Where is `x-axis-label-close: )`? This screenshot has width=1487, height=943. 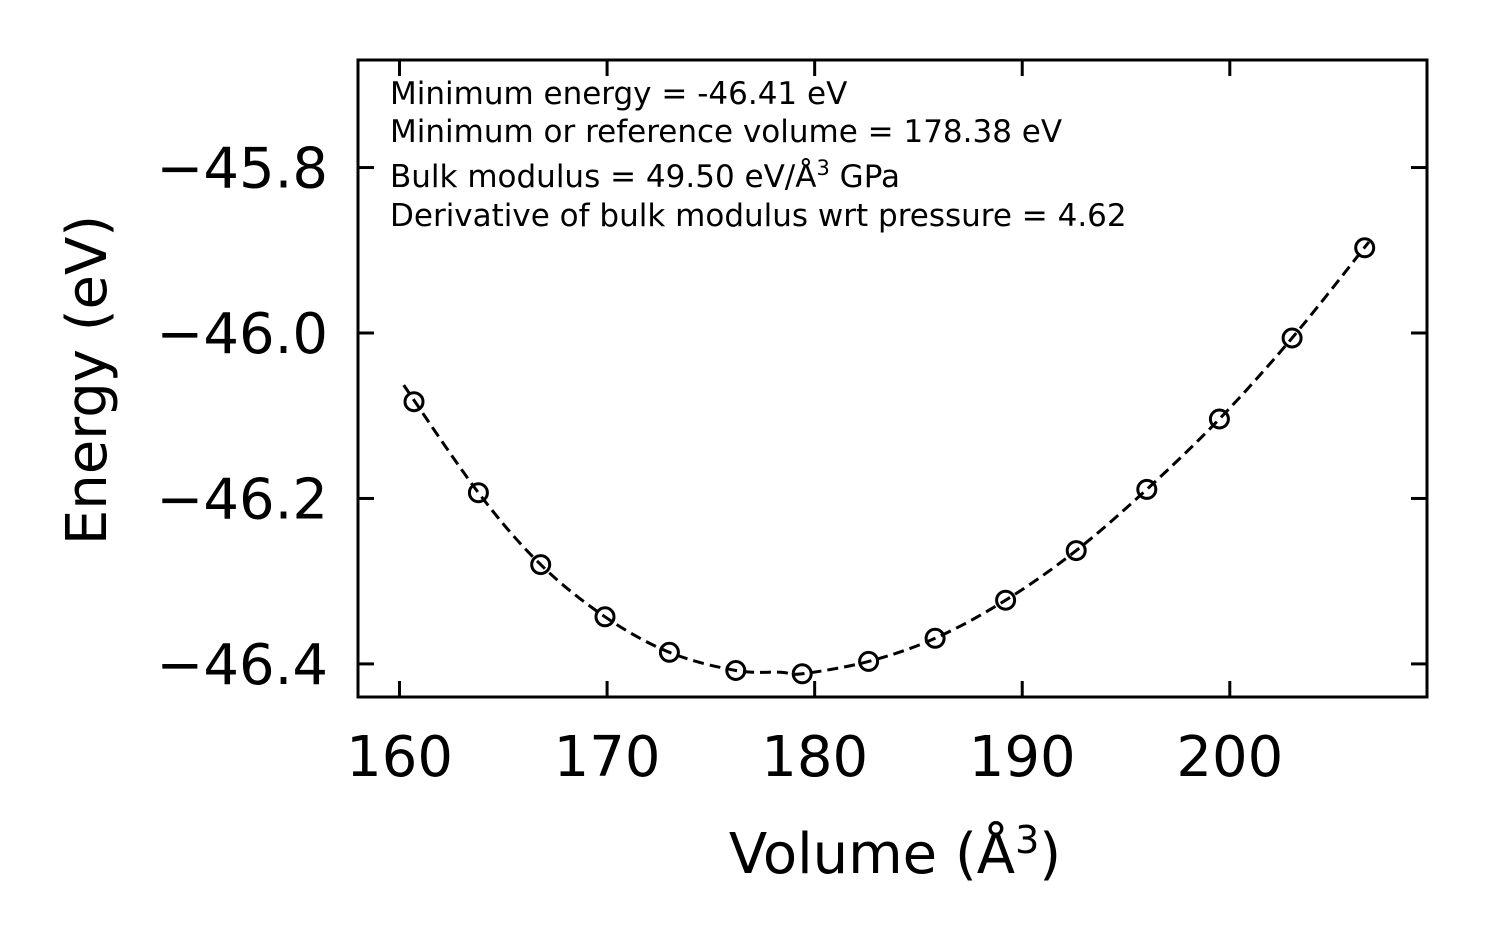
x-axis-label-close: ) is located at coordinates (1050, 854).